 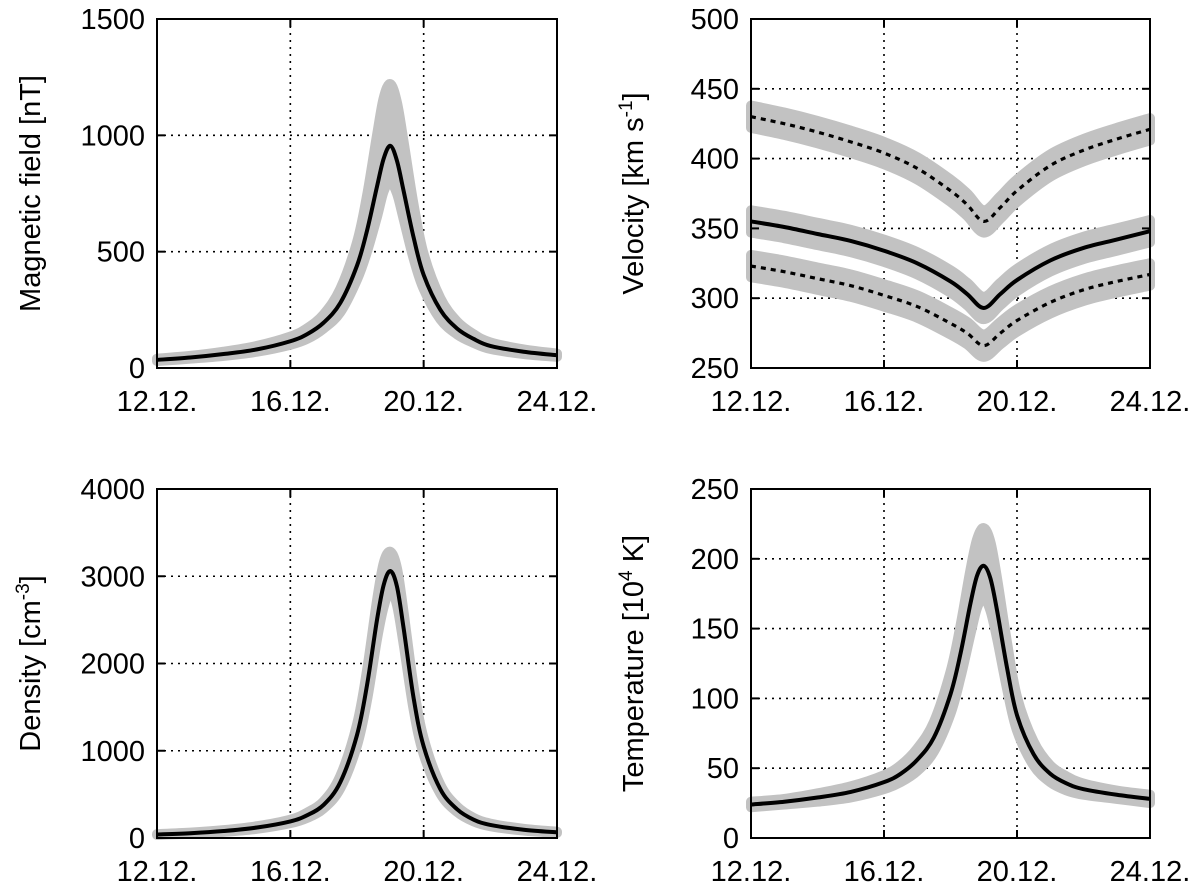 I want to click on series-line-mean, so click(x=950, y=264).